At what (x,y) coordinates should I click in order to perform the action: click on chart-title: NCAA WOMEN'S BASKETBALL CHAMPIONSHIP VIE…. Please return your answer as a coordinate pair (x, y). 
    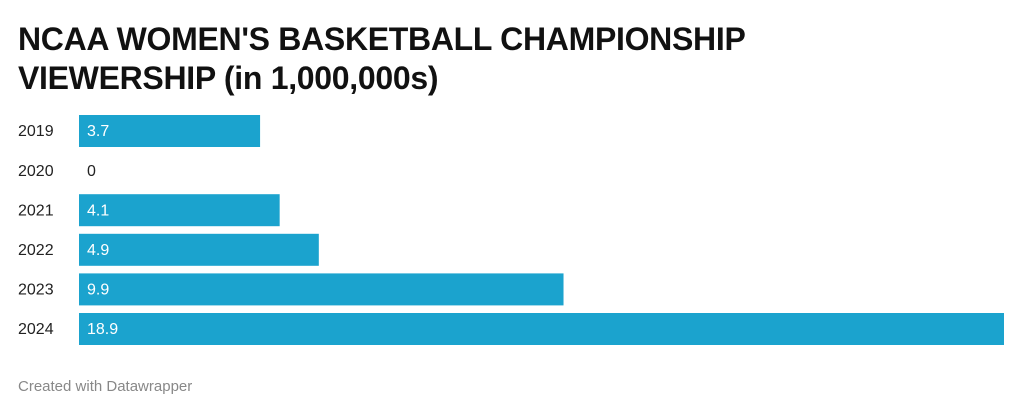
    Looking at the image, I should click on (381, 58).